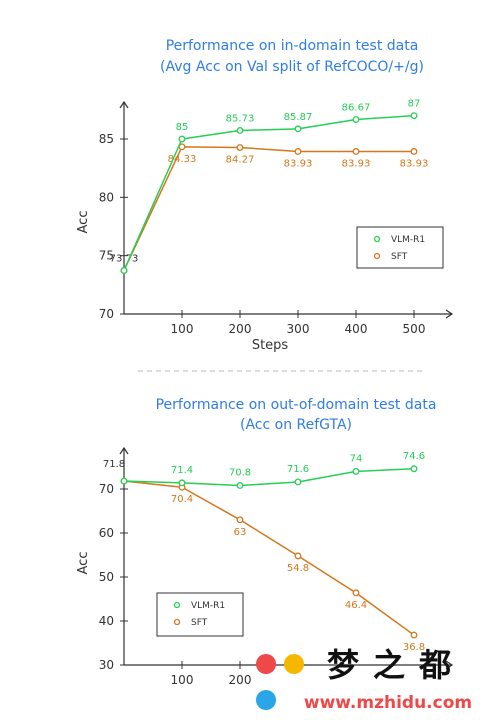  I want to click on data-label: 85.73, so click(240, 118).